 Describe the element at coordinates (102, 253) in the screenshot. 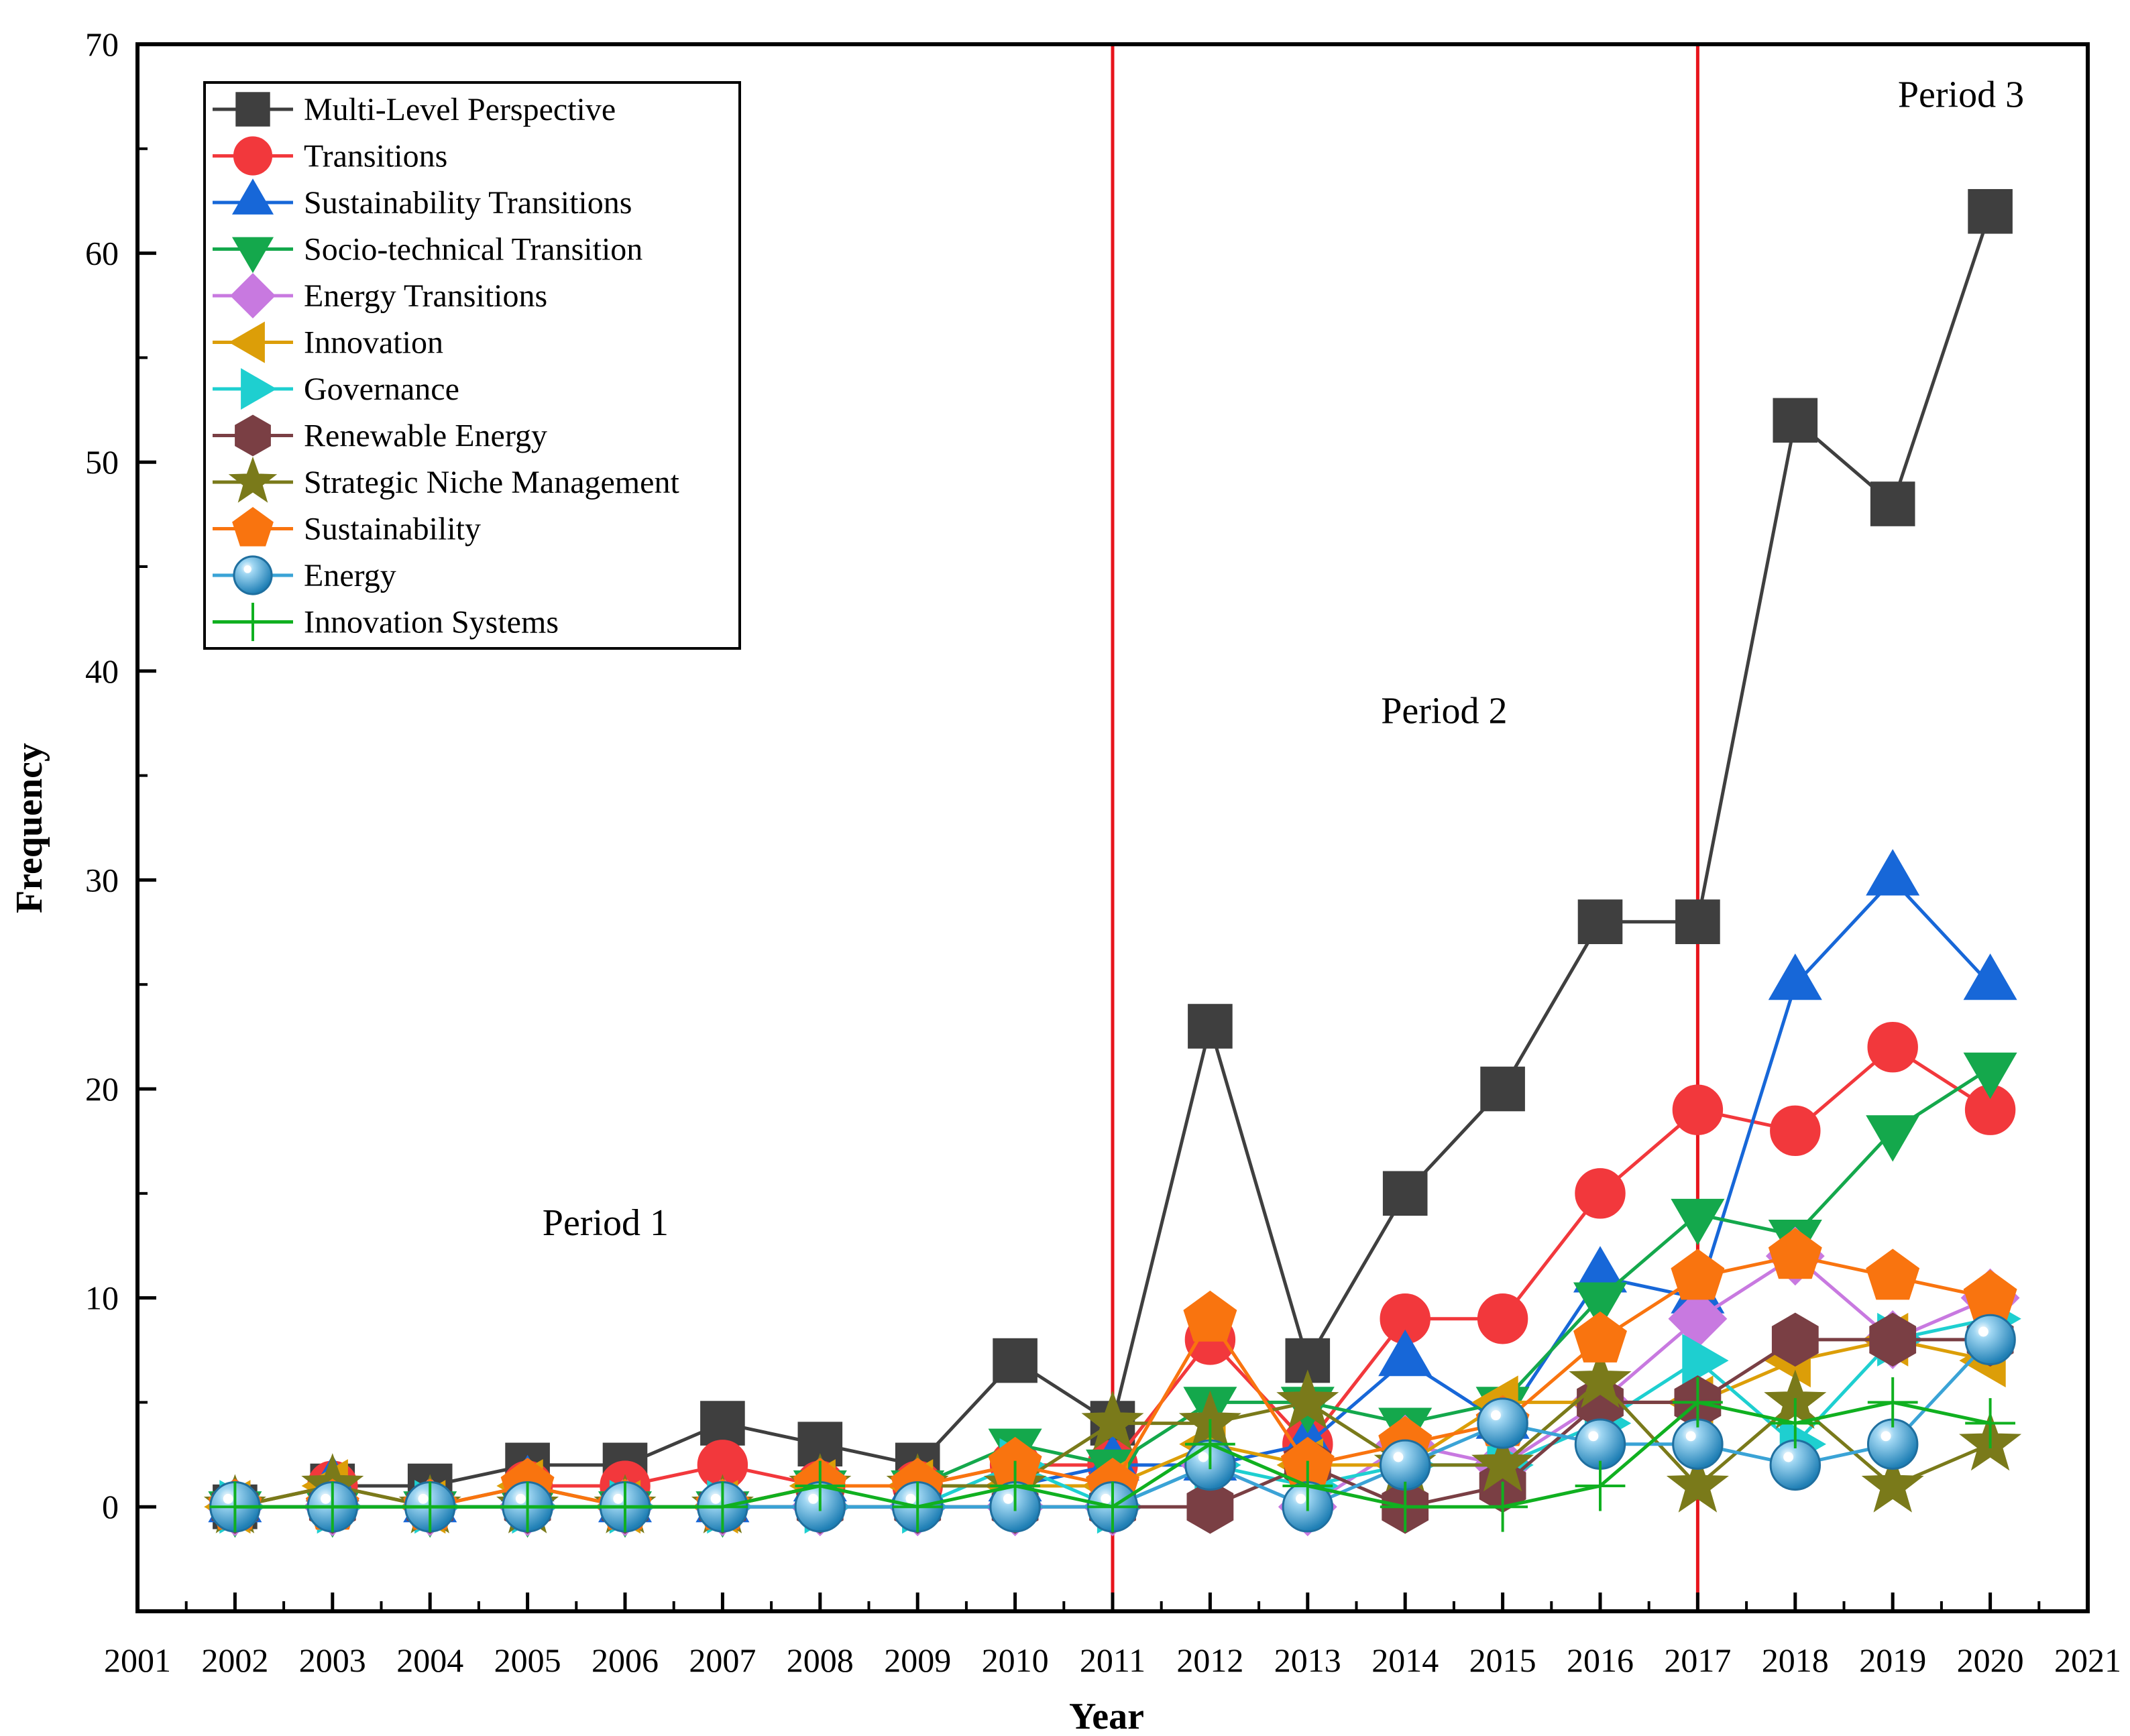

I see `y-tick-label: 60` at that location.